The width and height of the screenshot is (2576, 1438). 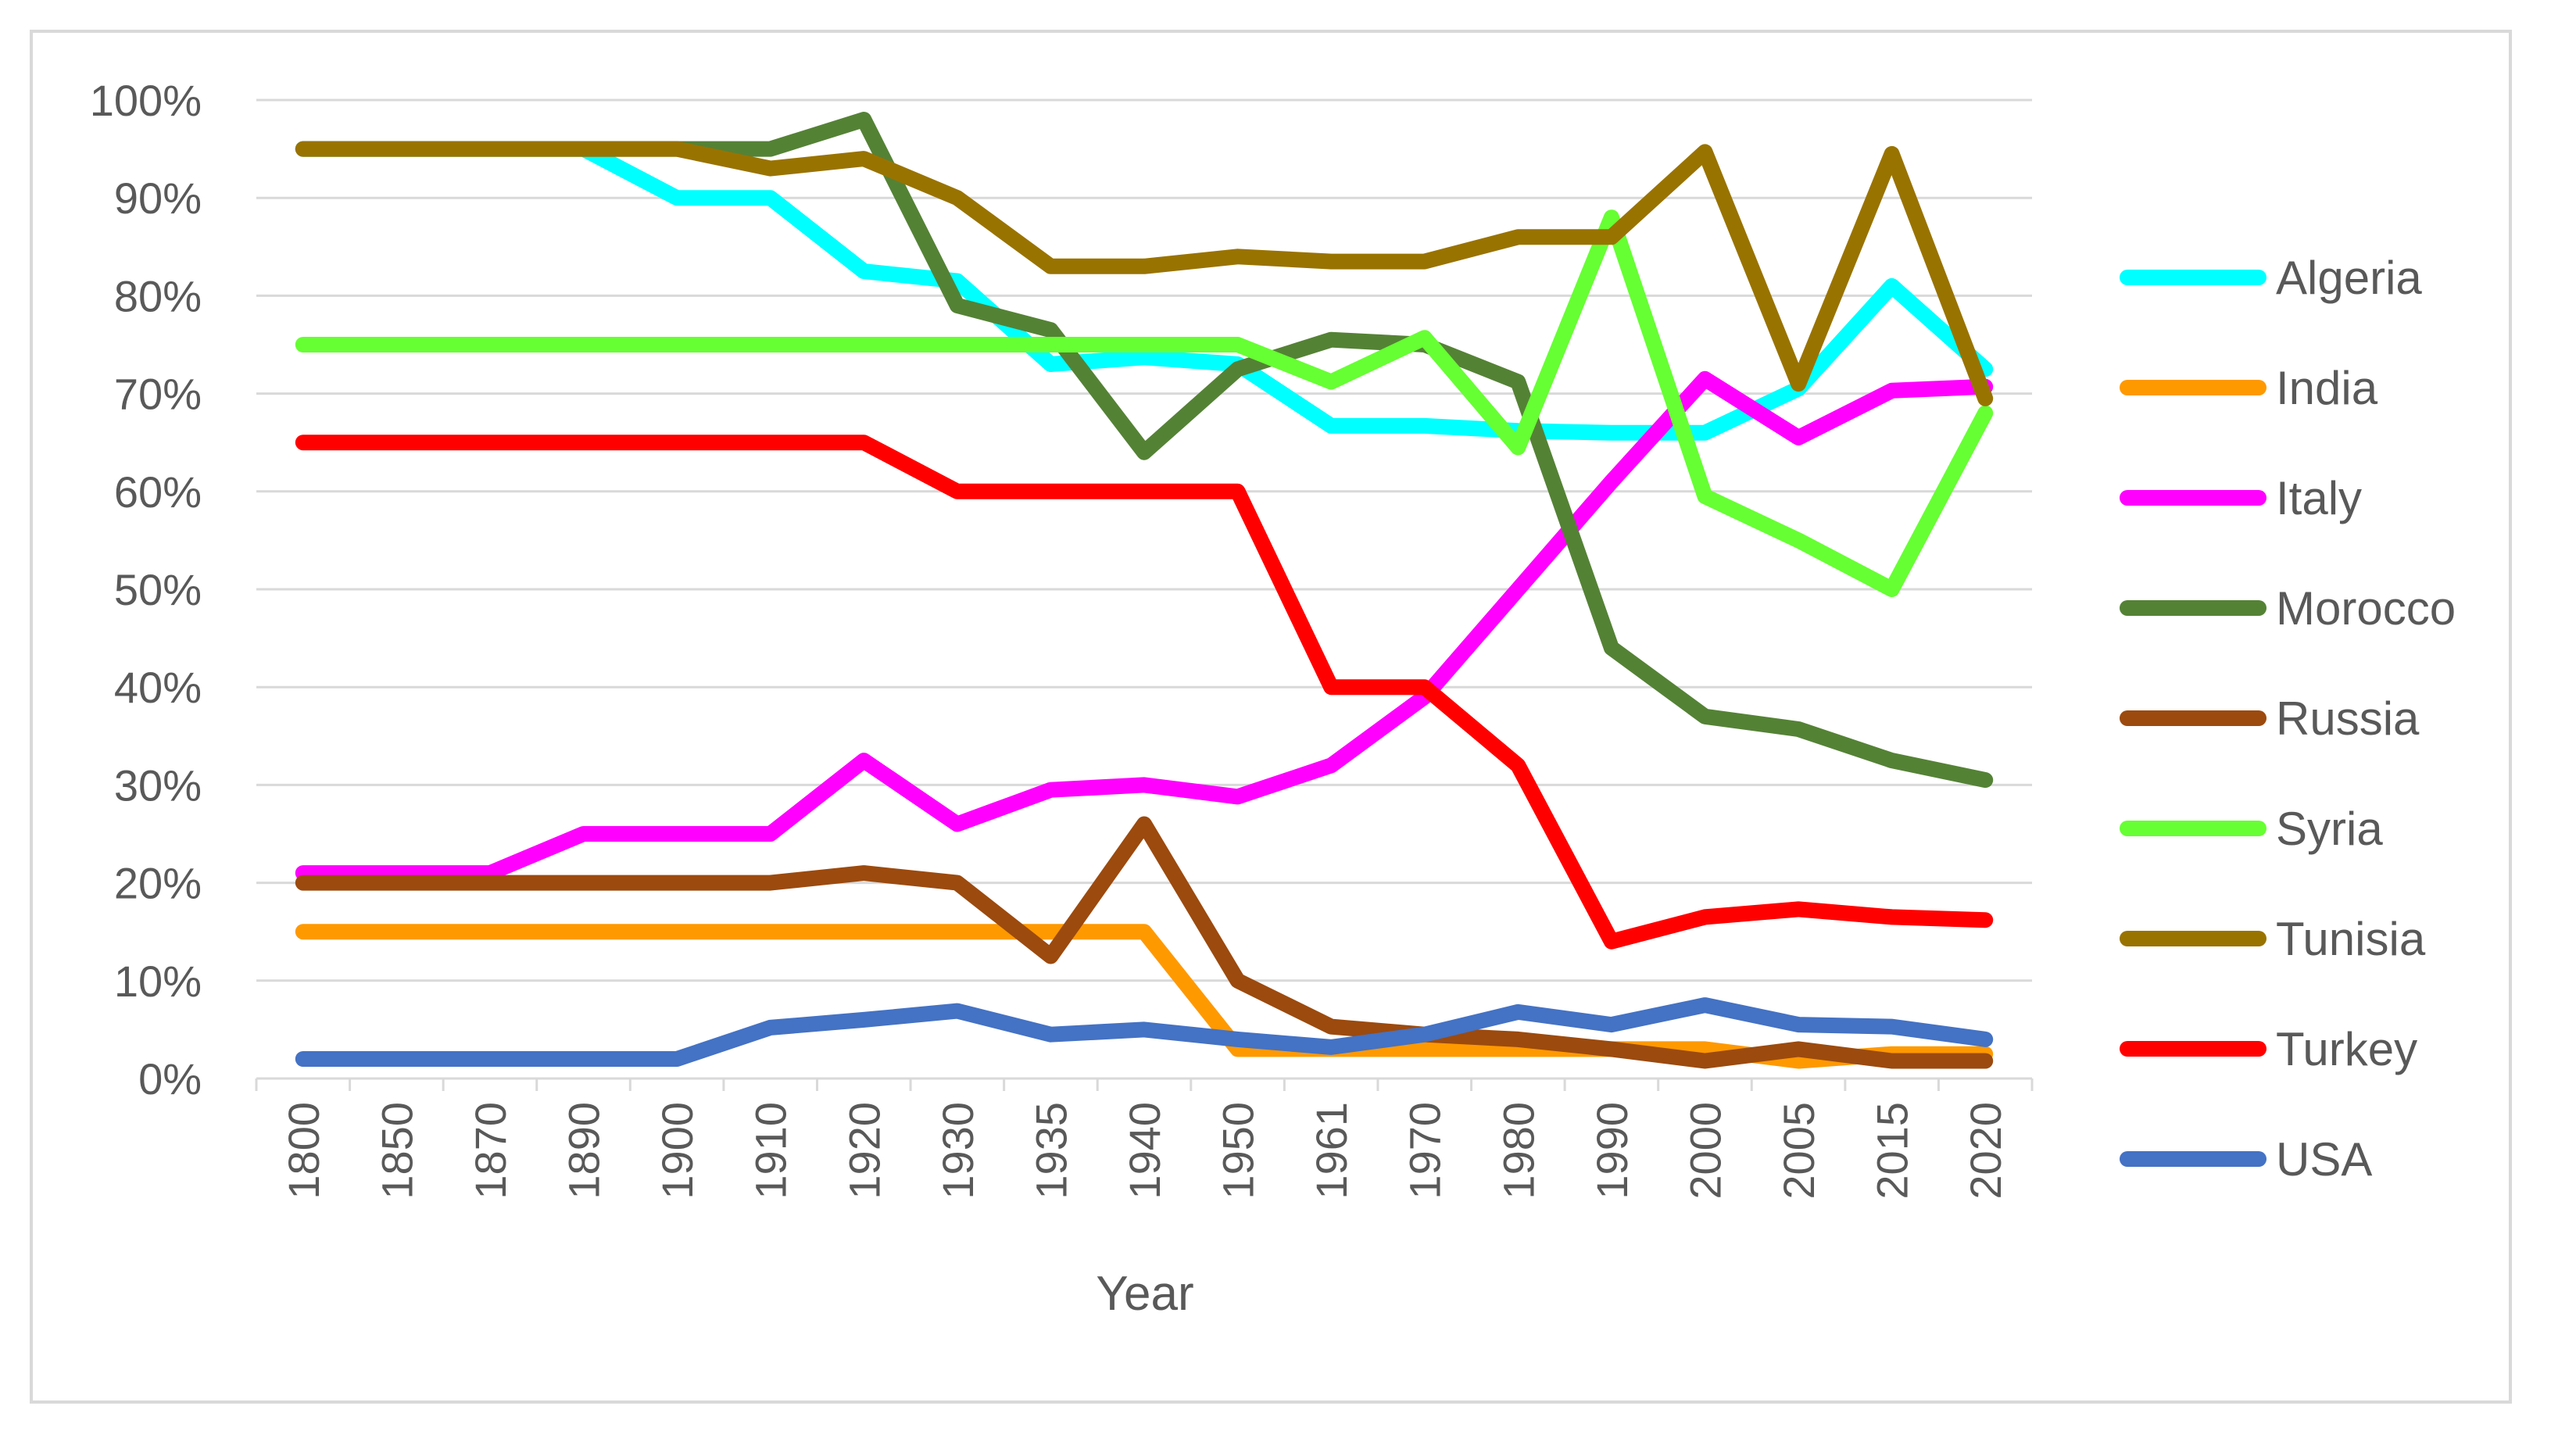 What do you see at coordinates (1518, 1151) in the screenshot?
I see `x-tick-label: 1980` at bounding box center [1518, 1151].